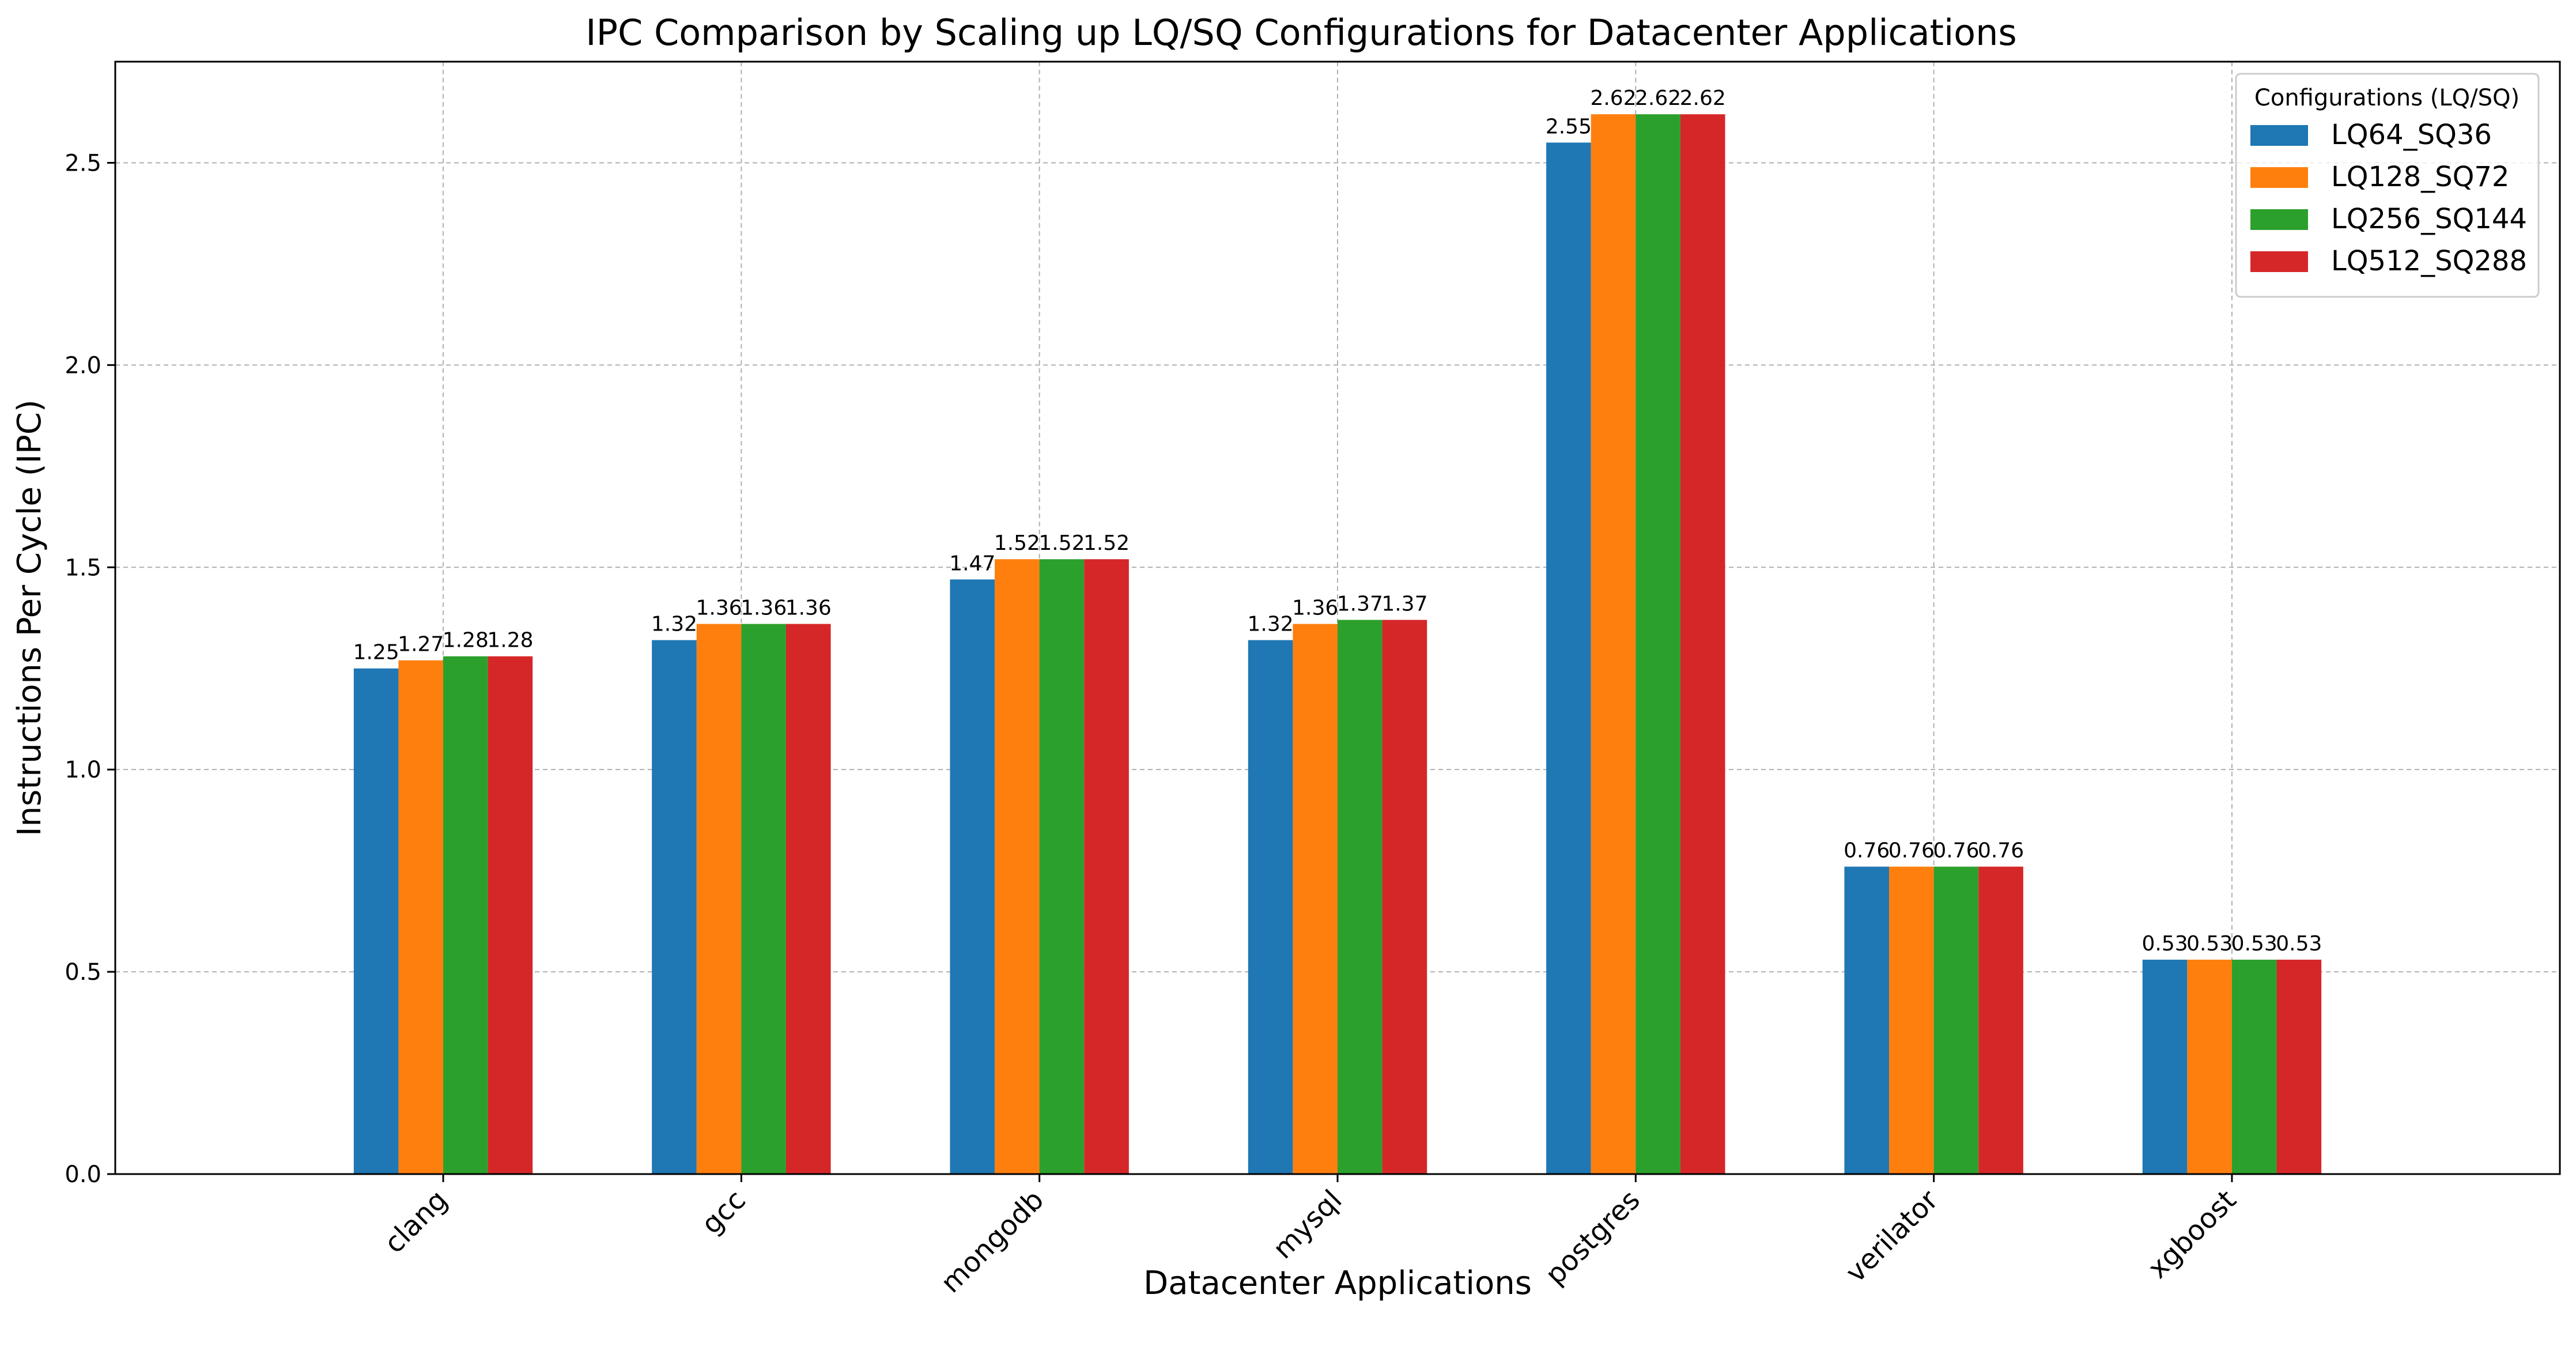 The image size is (2576, 1366). Describe the element at coordinates (2387, 98) in the screenshot. I see `legend-title: Configurations (LQ/SQ)` at that location.